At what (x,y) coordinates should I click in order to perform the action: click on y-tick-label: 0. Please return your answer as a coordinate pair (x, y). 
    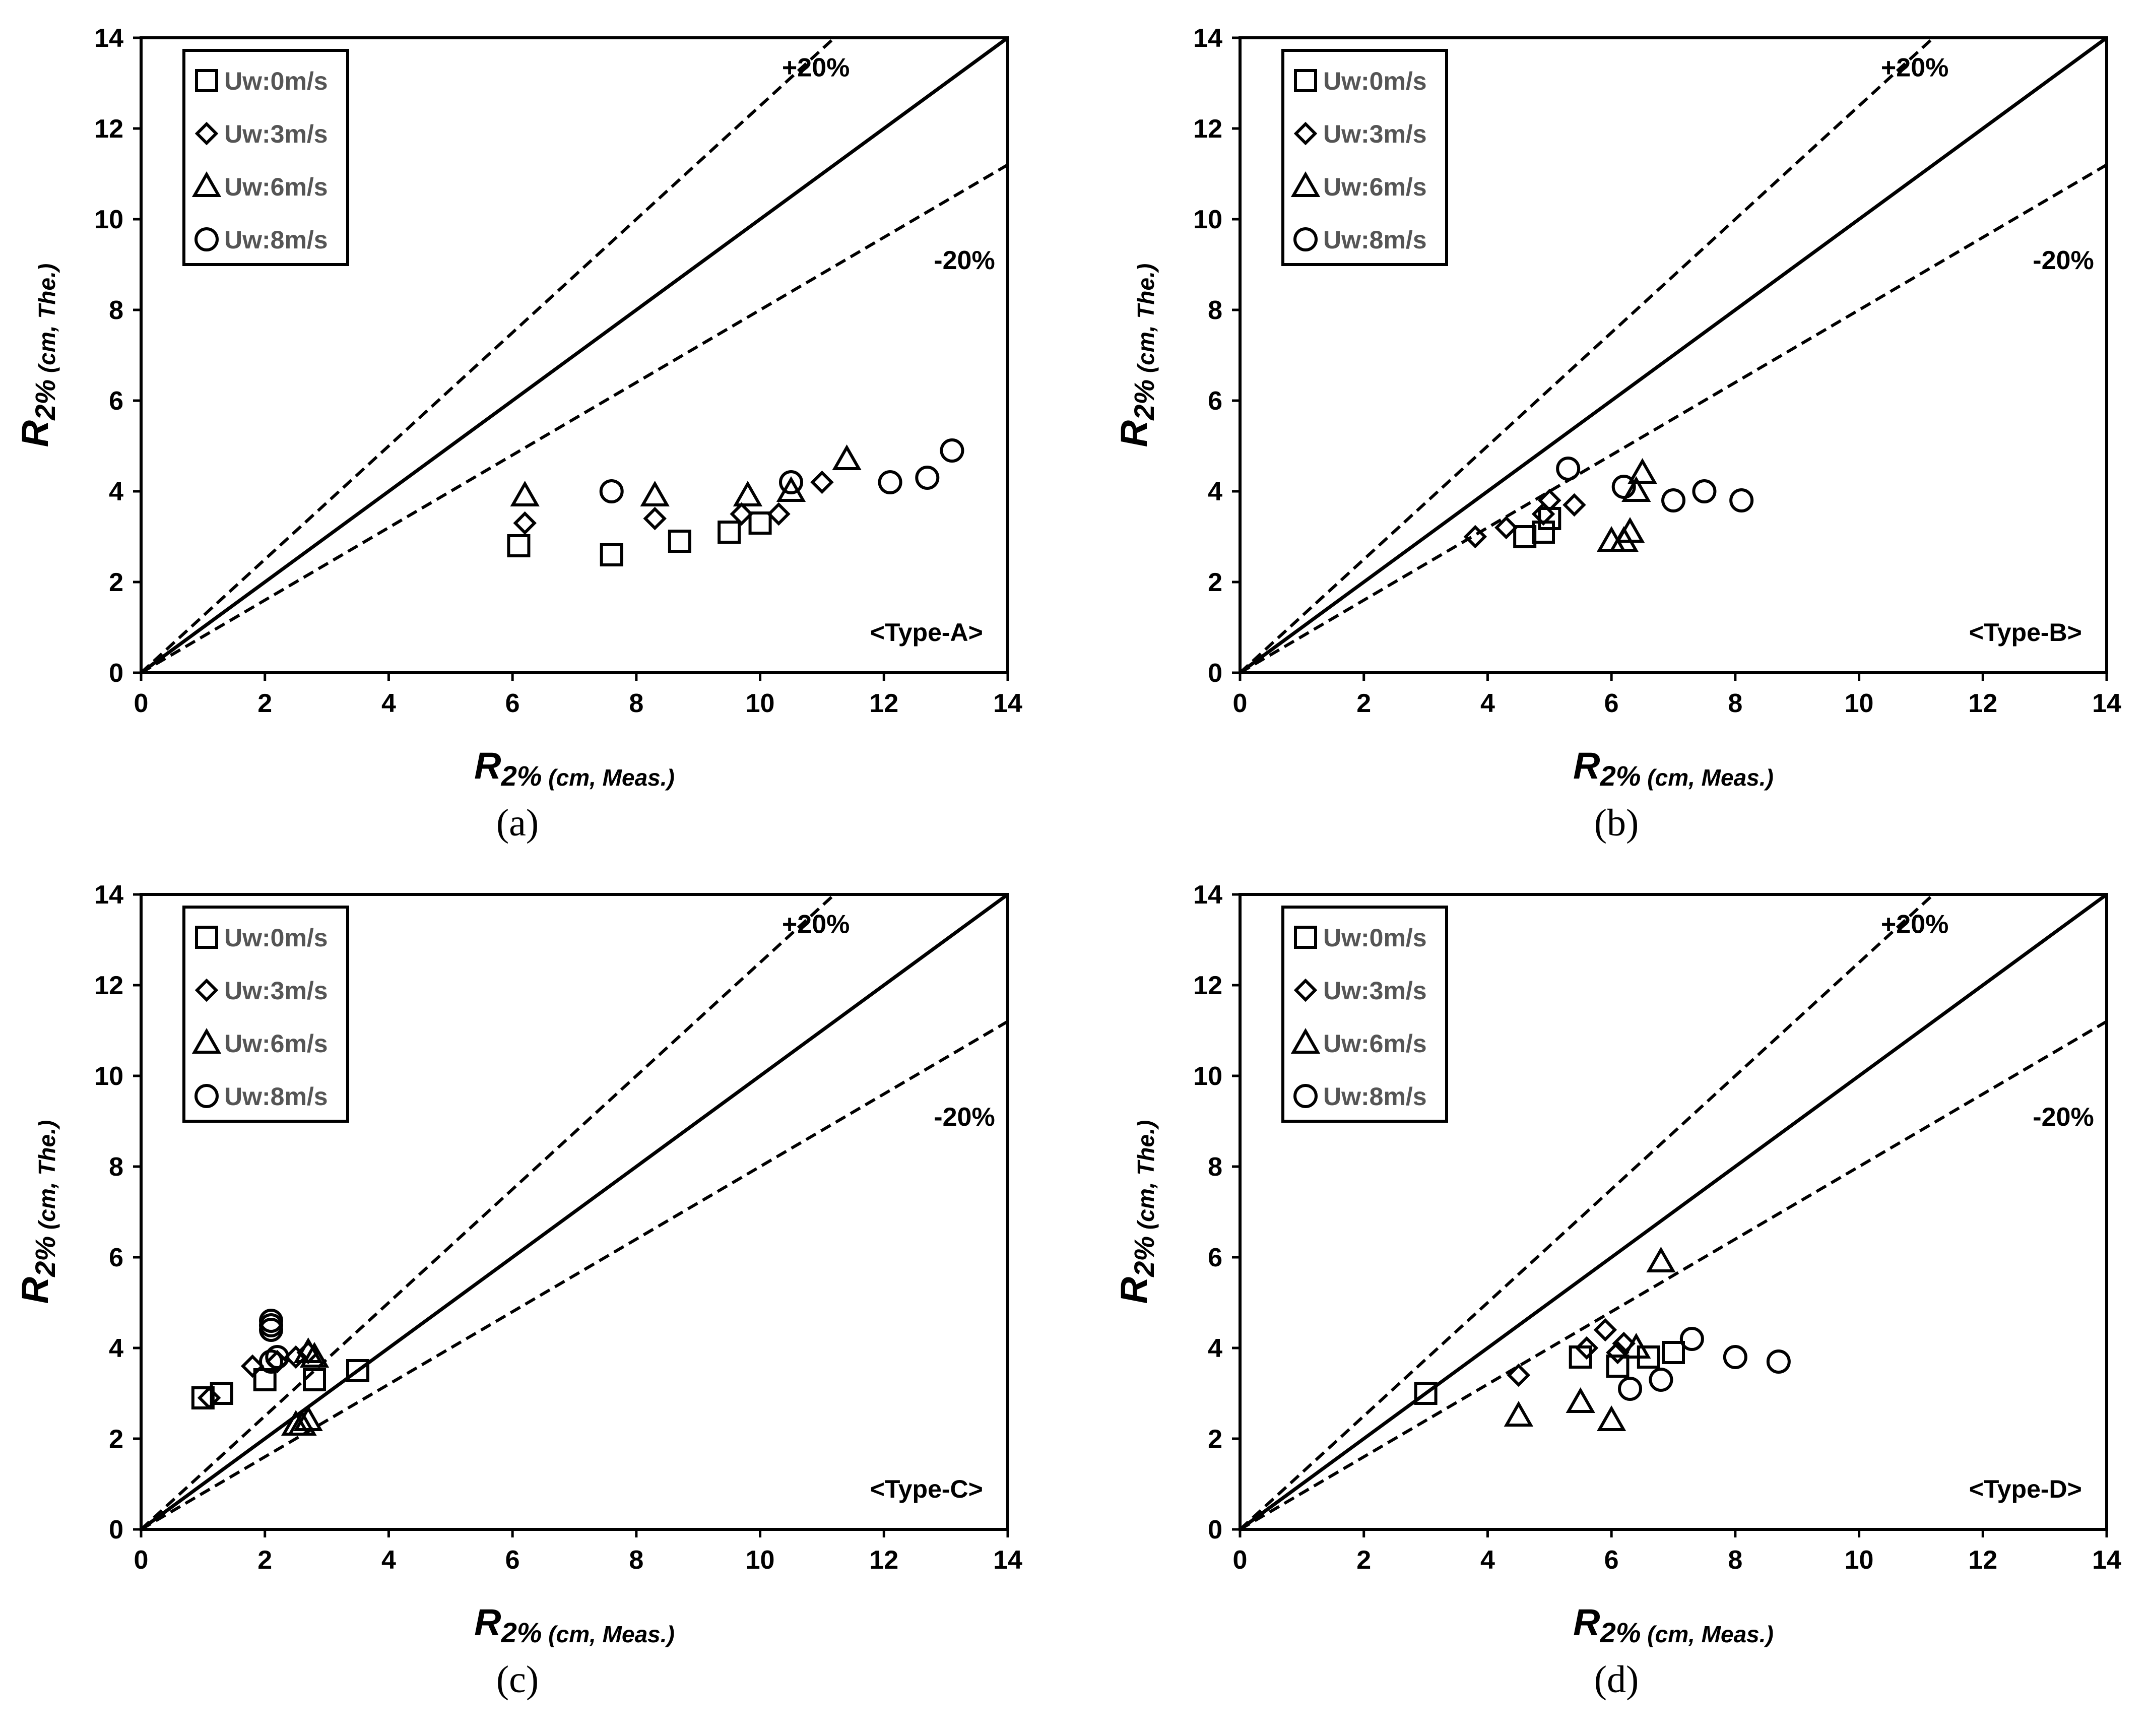
    Looking at the image, I should click on (1215, 1530).